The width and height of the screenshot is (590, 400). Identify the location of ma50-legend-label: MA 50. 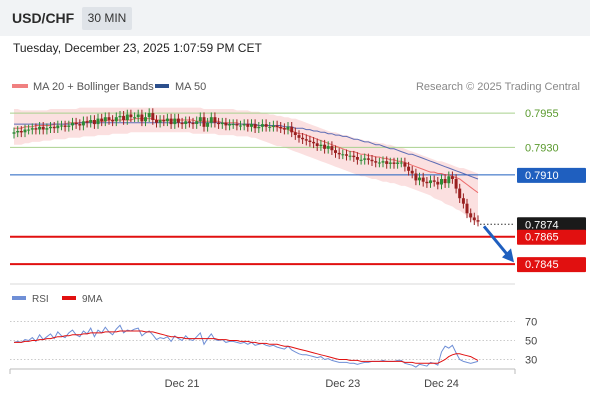
(190, 87).